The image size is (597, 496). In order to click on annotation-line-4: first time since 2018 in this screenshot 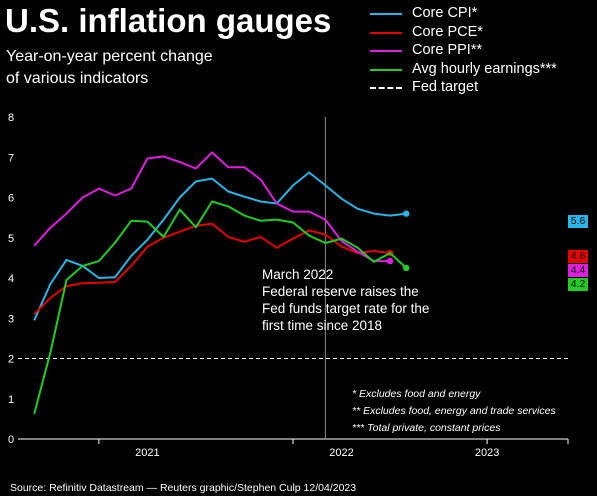, I will do `click(322, 325)`.